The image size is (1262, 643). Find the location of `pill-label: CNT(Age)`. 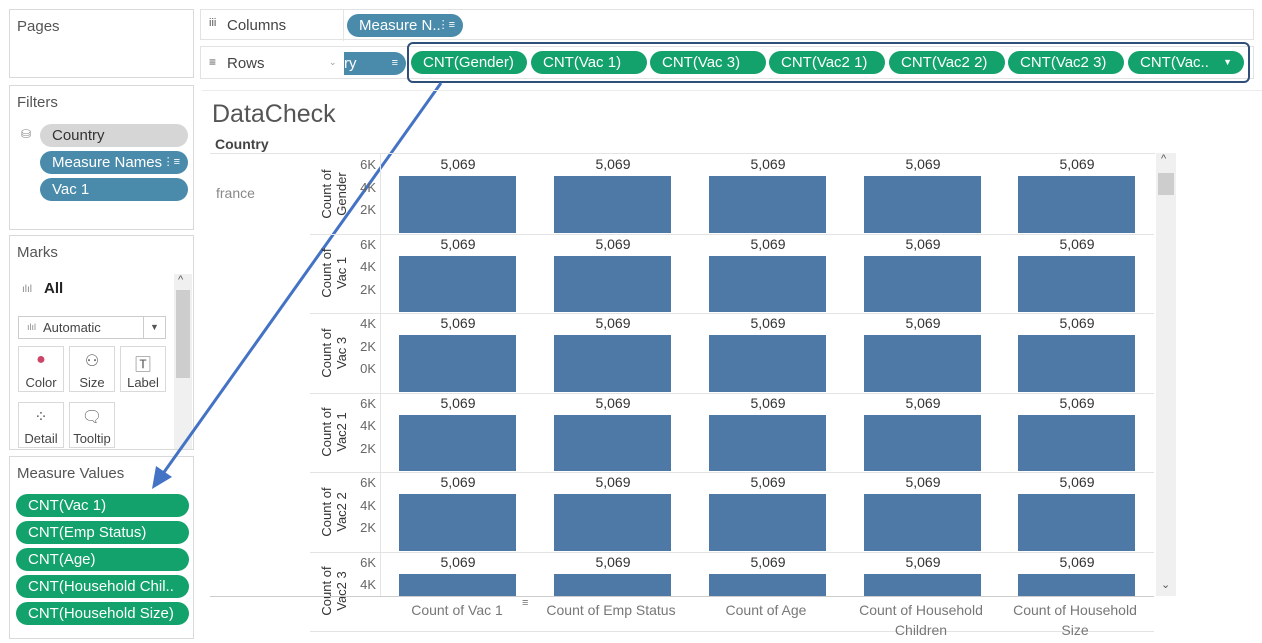

pill-label: CNT(Age) is located at coordinates (62, 559).